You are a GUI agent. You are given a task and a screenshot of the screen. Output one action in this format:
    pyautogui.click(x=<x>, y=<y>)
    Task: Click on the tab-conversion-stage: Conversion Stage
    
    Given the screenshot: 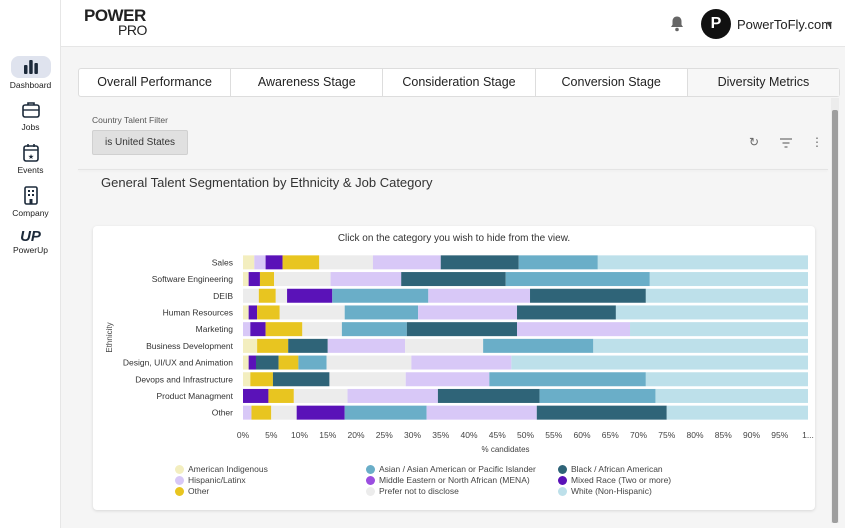 What is the action you would take?
    pyautogui.click(x=612, y=82)
    